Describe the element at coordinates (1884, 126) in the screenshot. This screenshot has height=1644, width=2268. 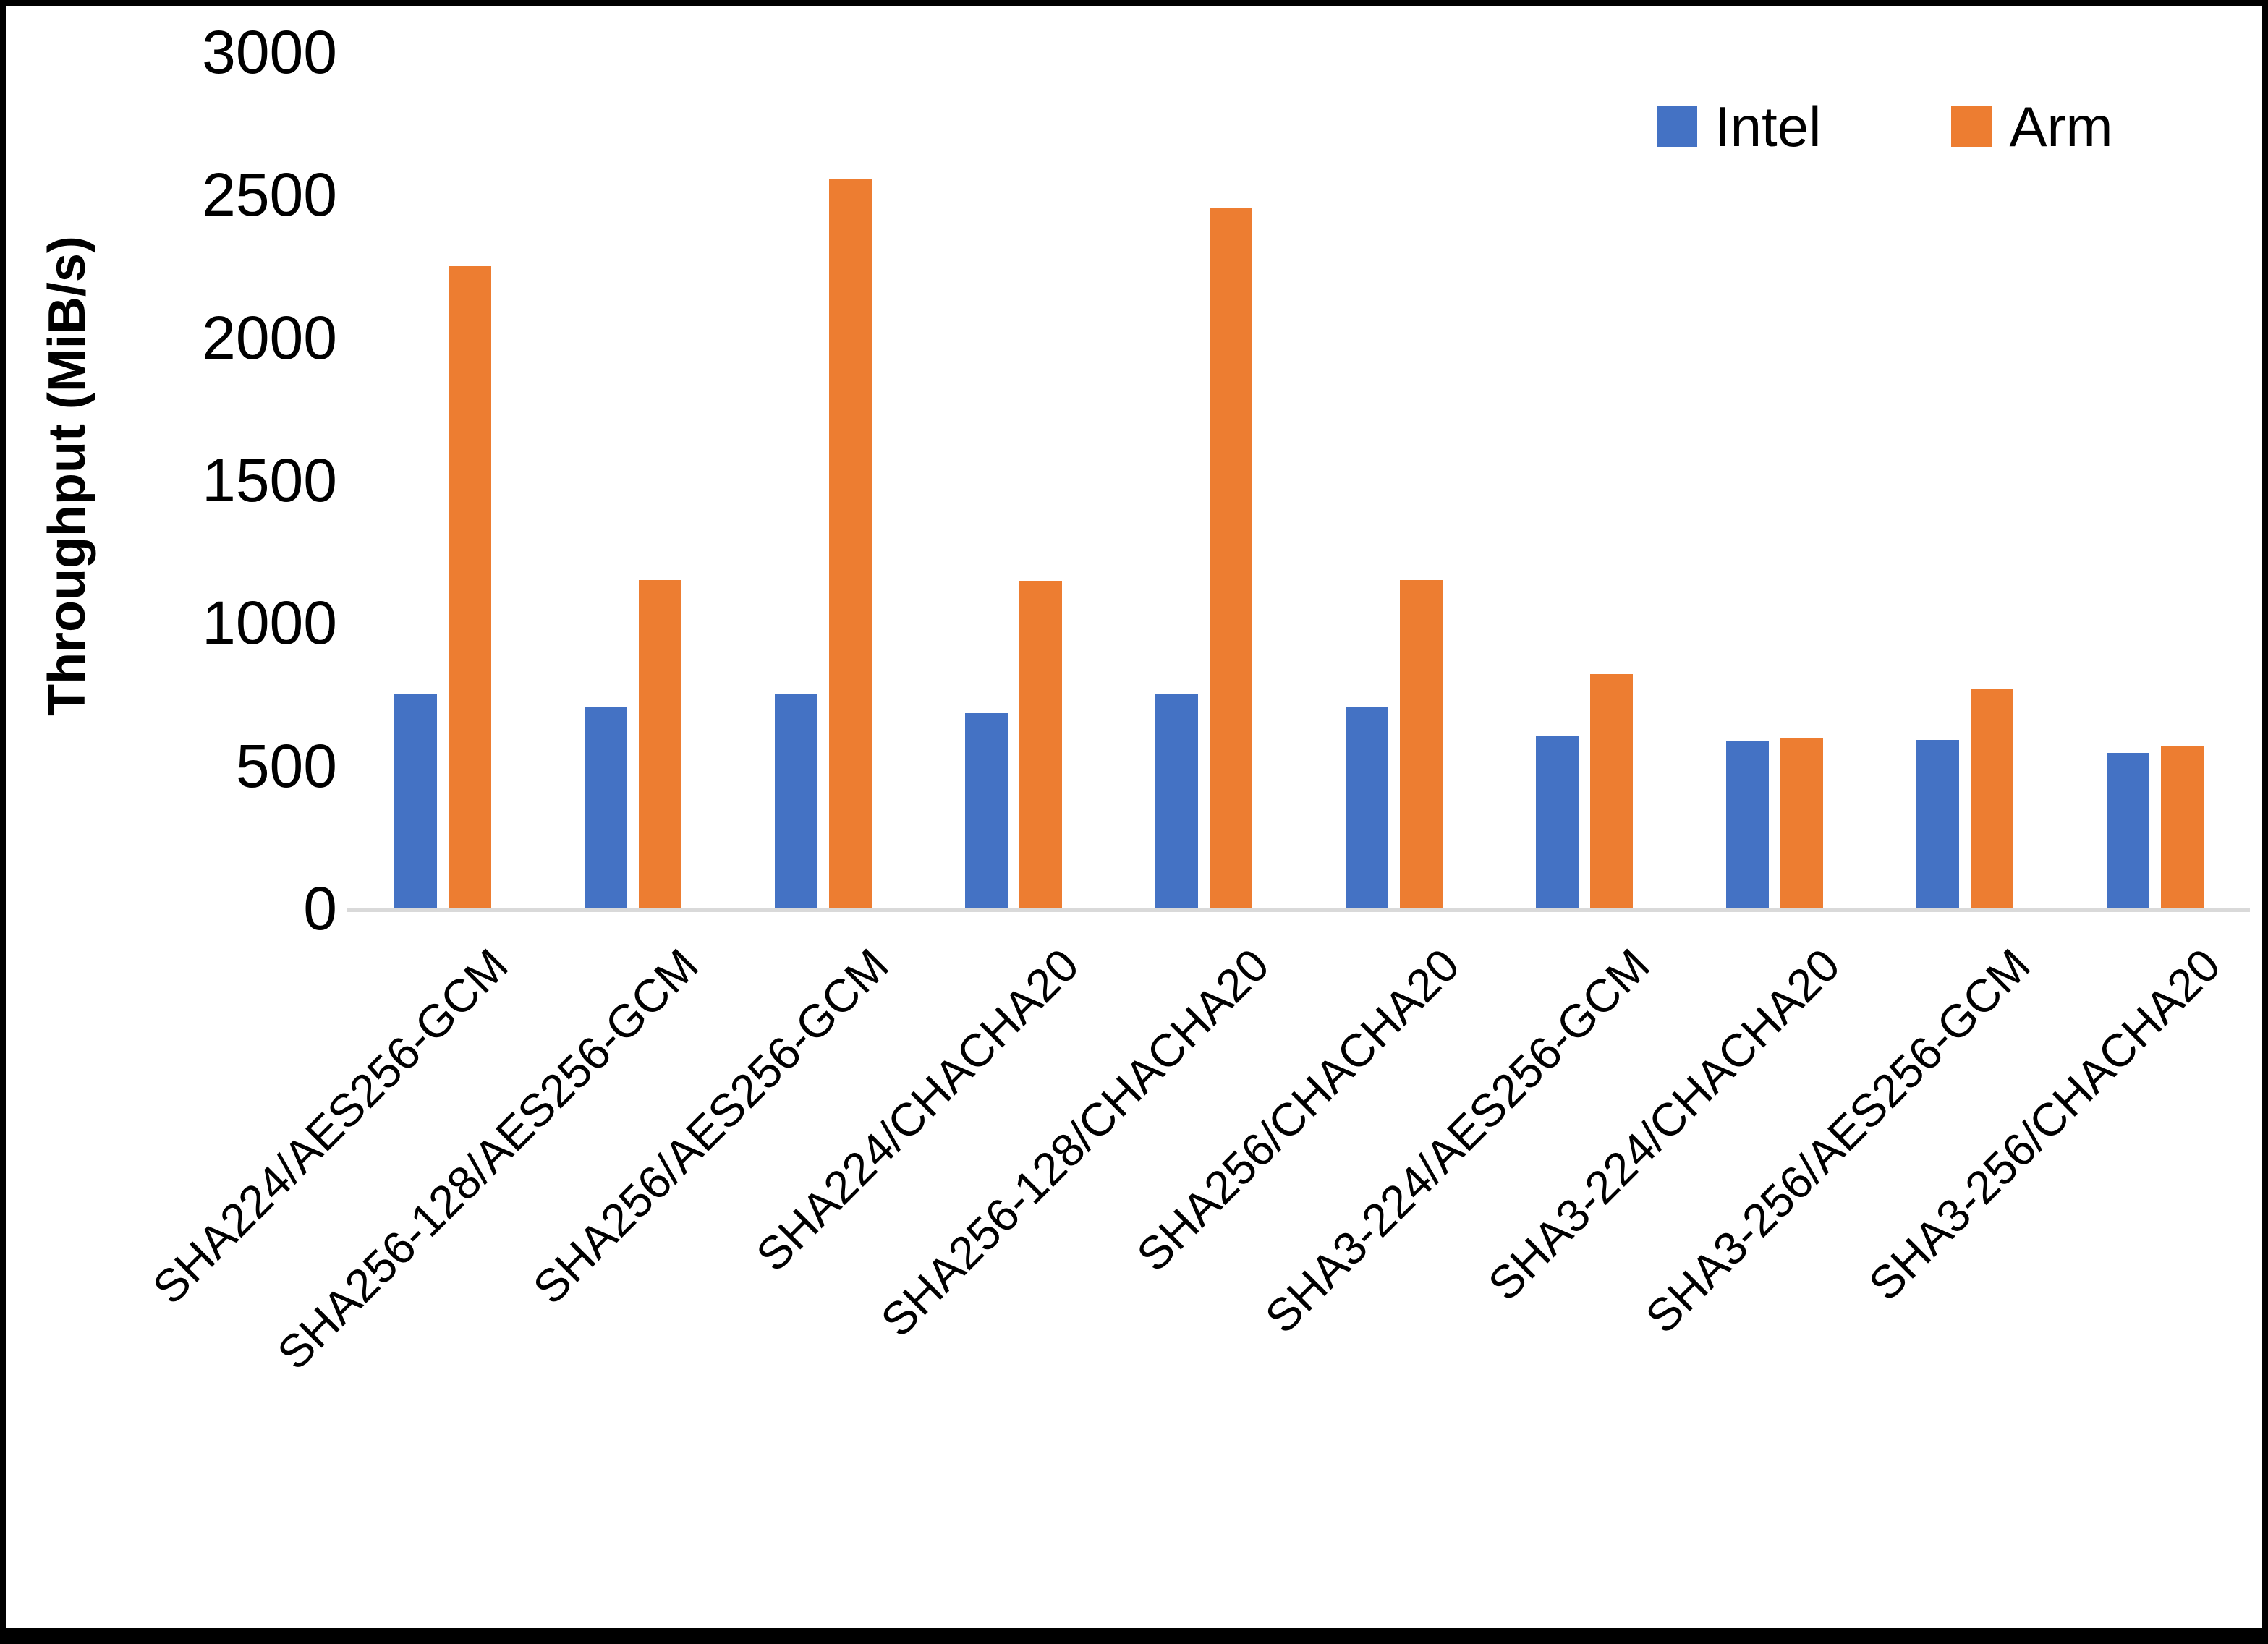
I see `legend: Intel Arm` at that location.